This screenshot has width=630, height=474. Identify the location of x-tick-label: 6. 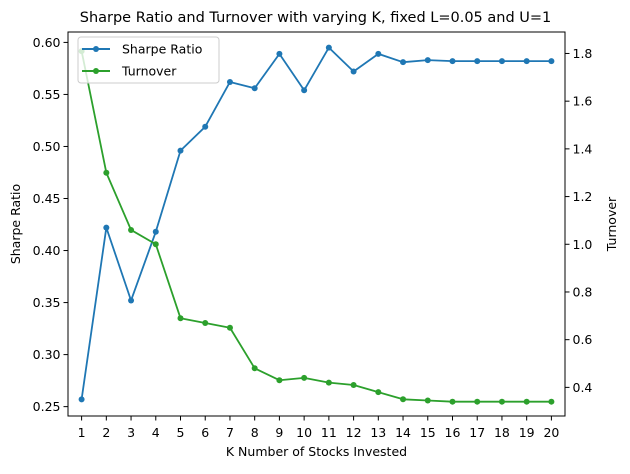
(205, 432).